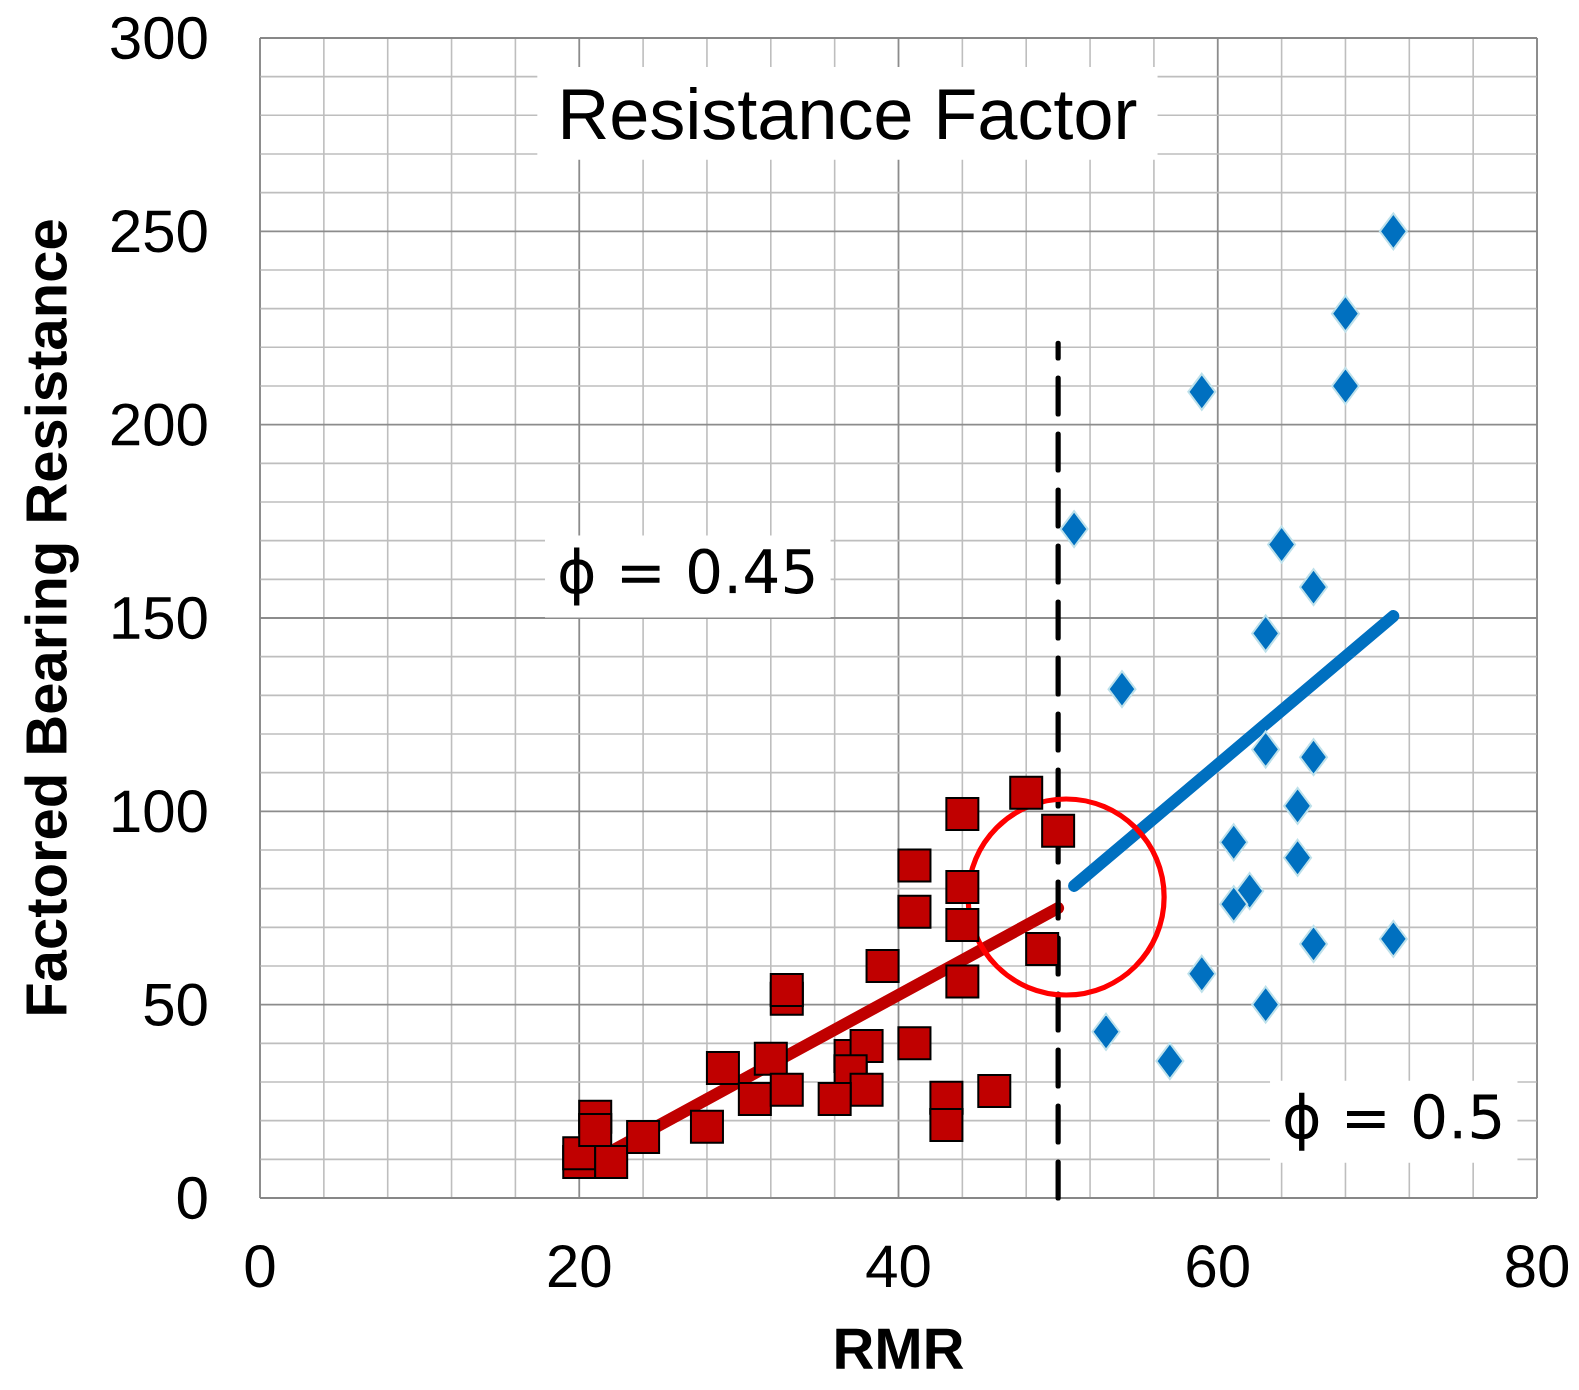 The image size is (1579, 1390). I want to click on x-tick-label: 0, so click(260, 1266).